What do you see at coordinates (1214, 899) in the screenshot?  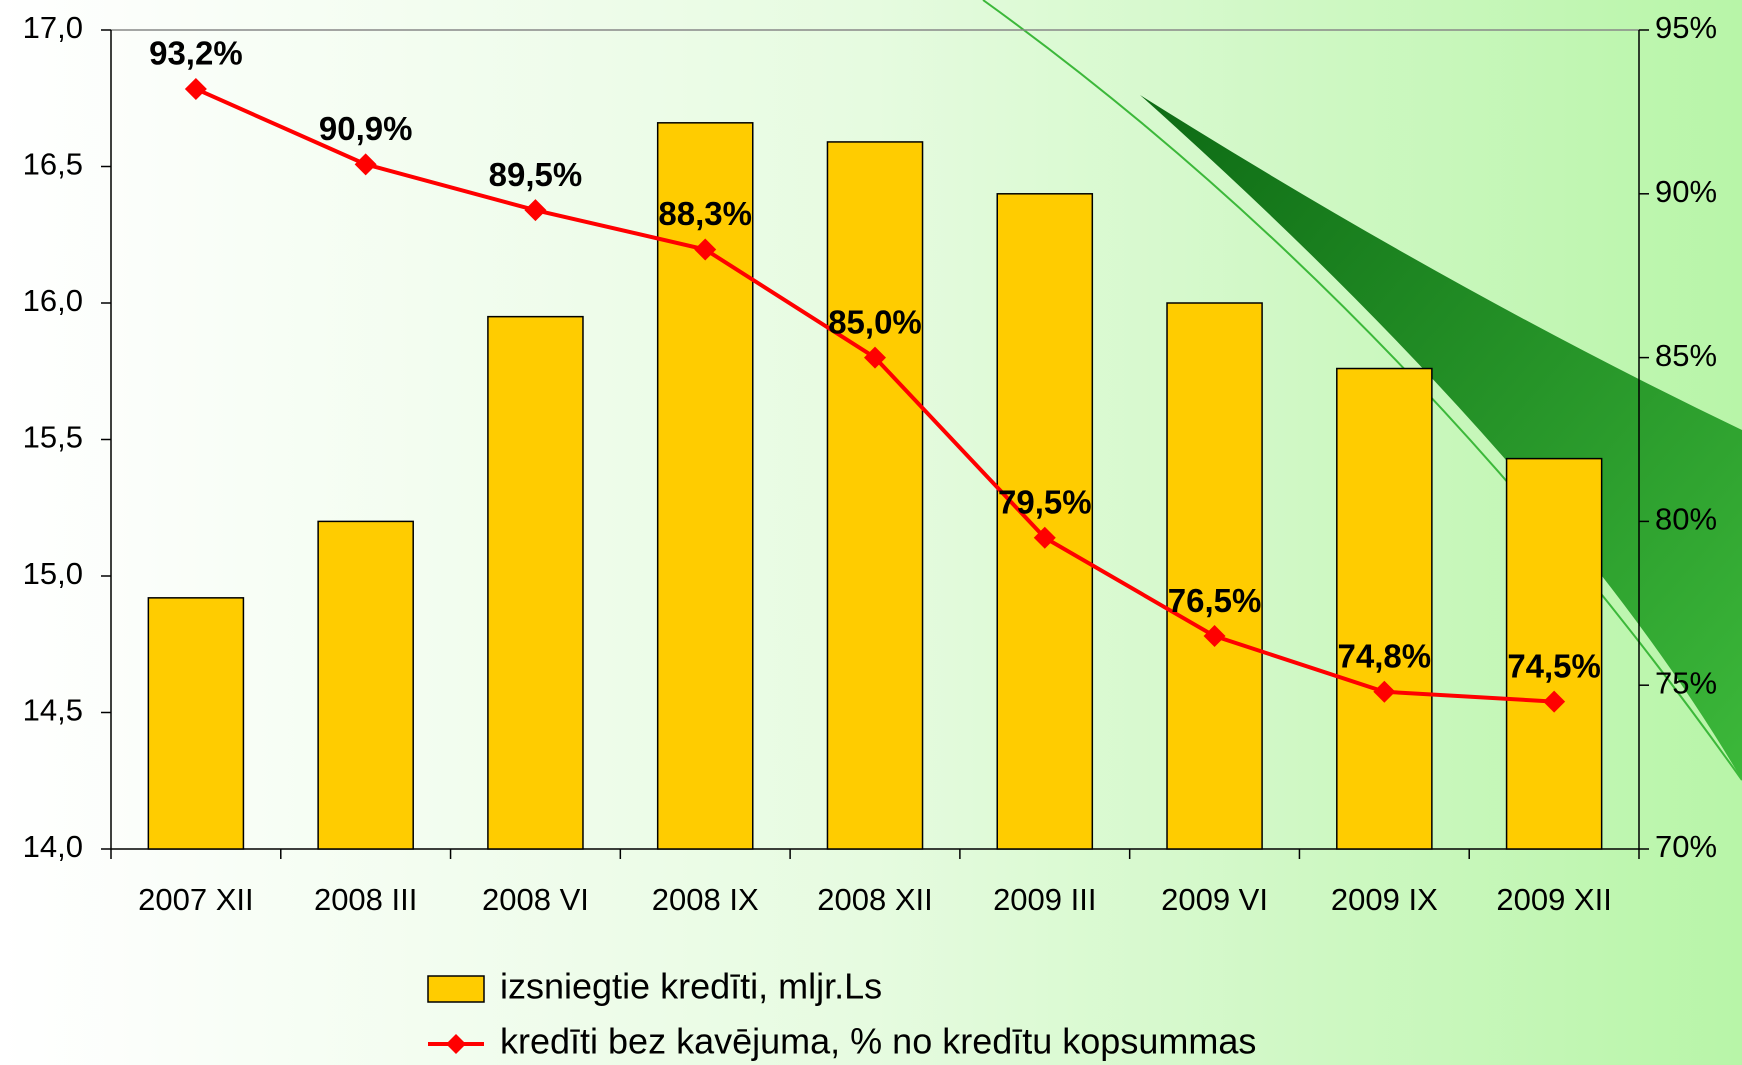 I see `x-tick-label: 2009 VI` at bounding box center [1214, 899].